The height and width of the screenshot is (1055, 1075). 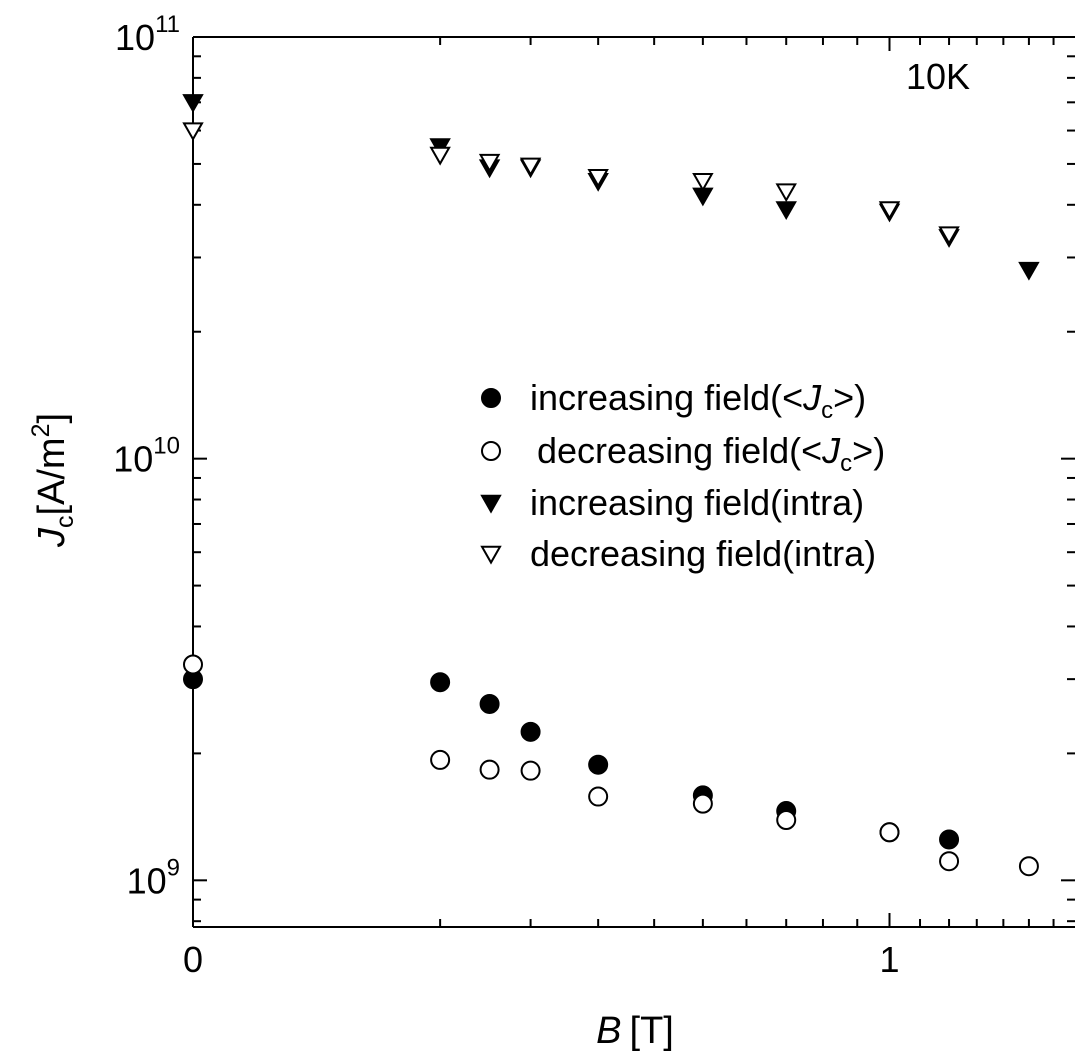 What do you see at coordinates (652, 1031) in the screenshot?
I see `x-axis-unit: [T]` at bounding box center [652, 1031].